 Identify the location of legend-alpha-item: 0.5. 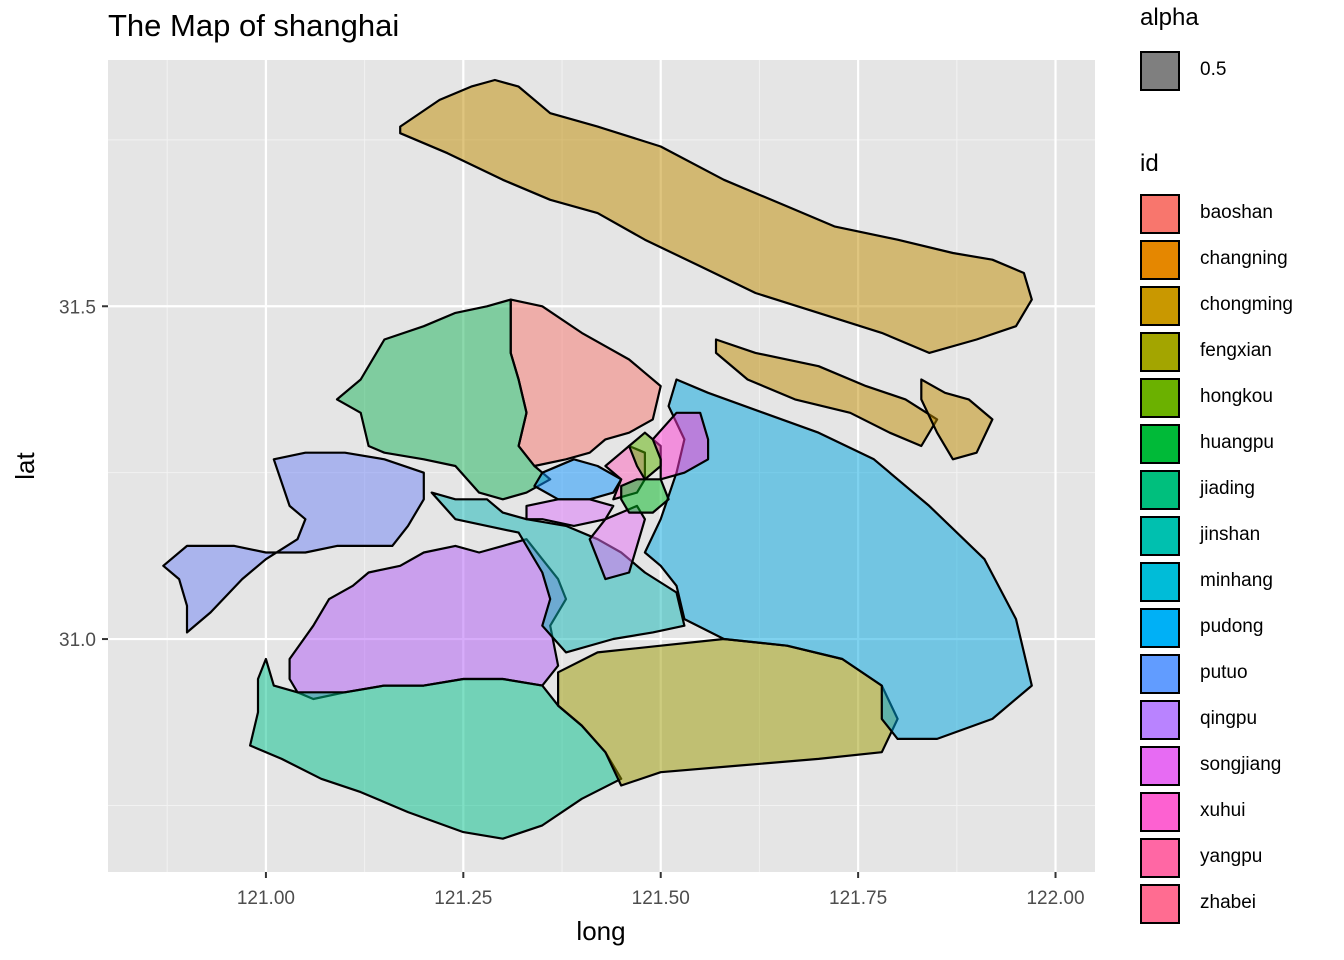
(1240, 71).